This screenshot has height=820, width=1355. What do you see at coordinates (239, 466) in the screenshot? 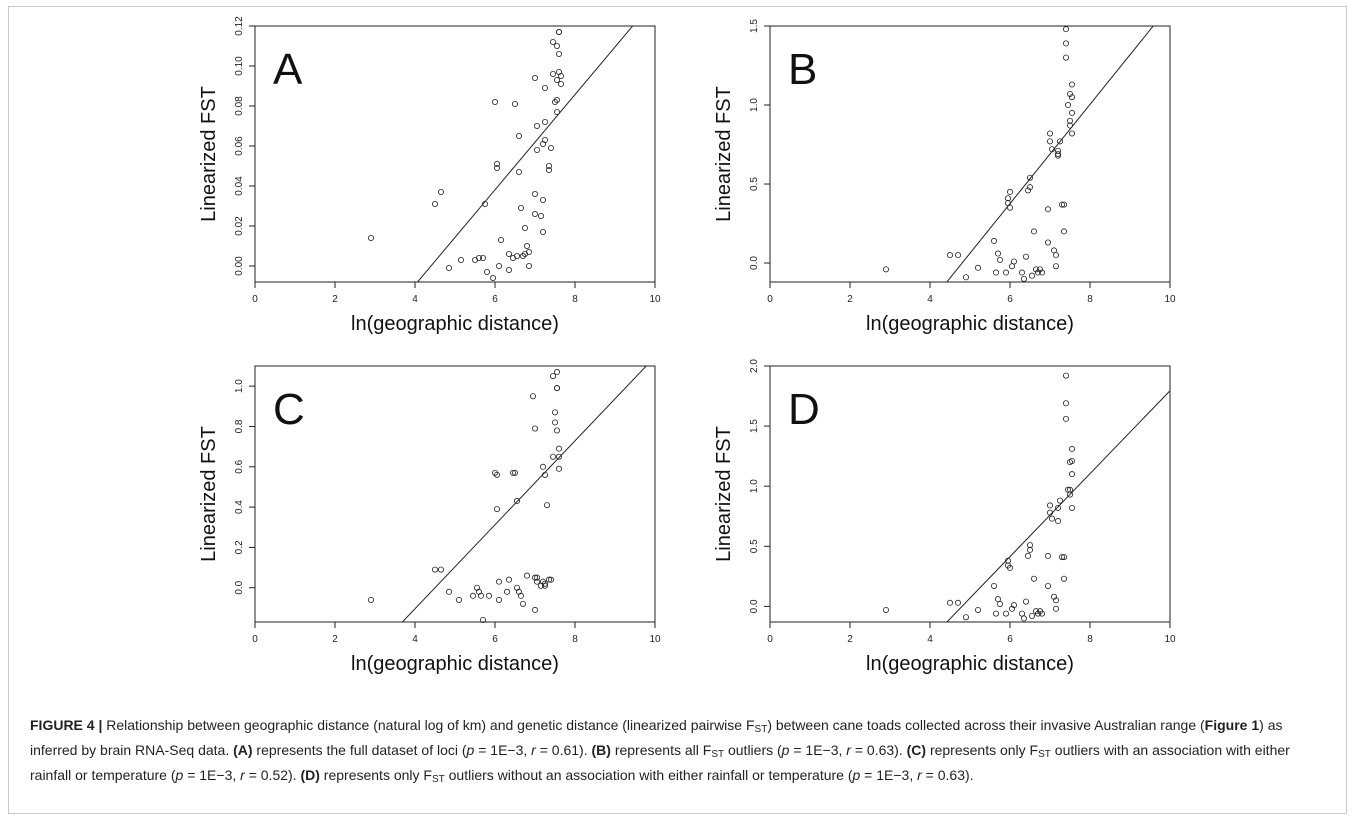
I see `y-tick-label: 0.6` at bounding box center [239, 466].